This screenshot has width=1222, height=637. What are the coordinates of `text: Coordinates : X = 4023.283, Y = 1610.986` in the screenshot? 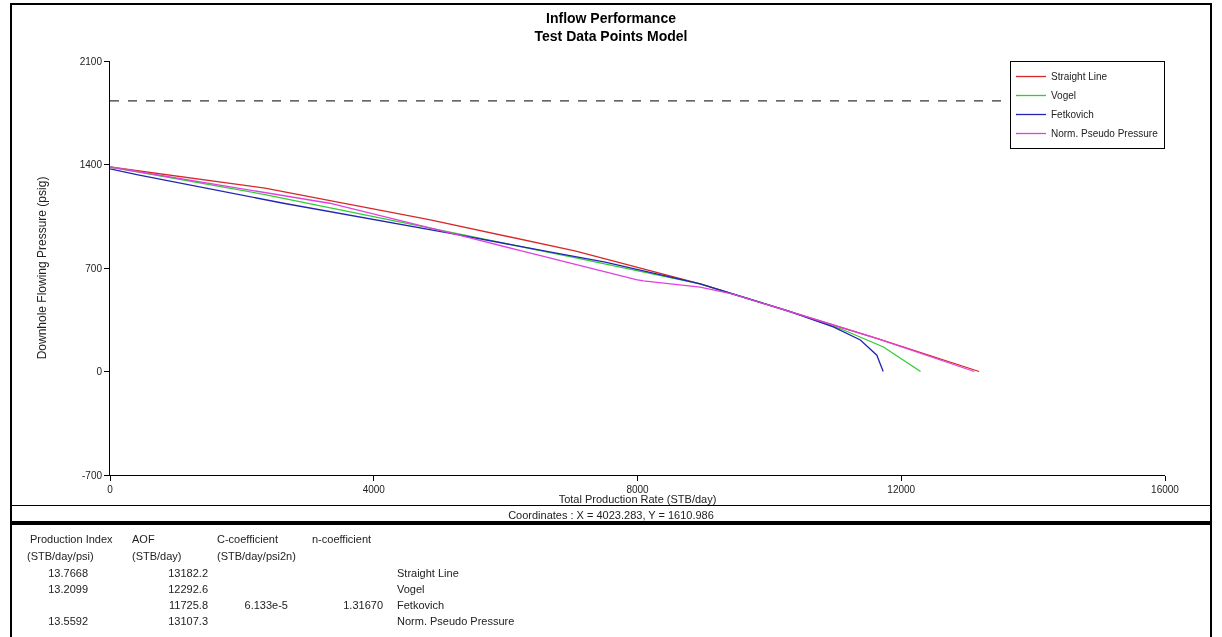 It's located at (611, 514).